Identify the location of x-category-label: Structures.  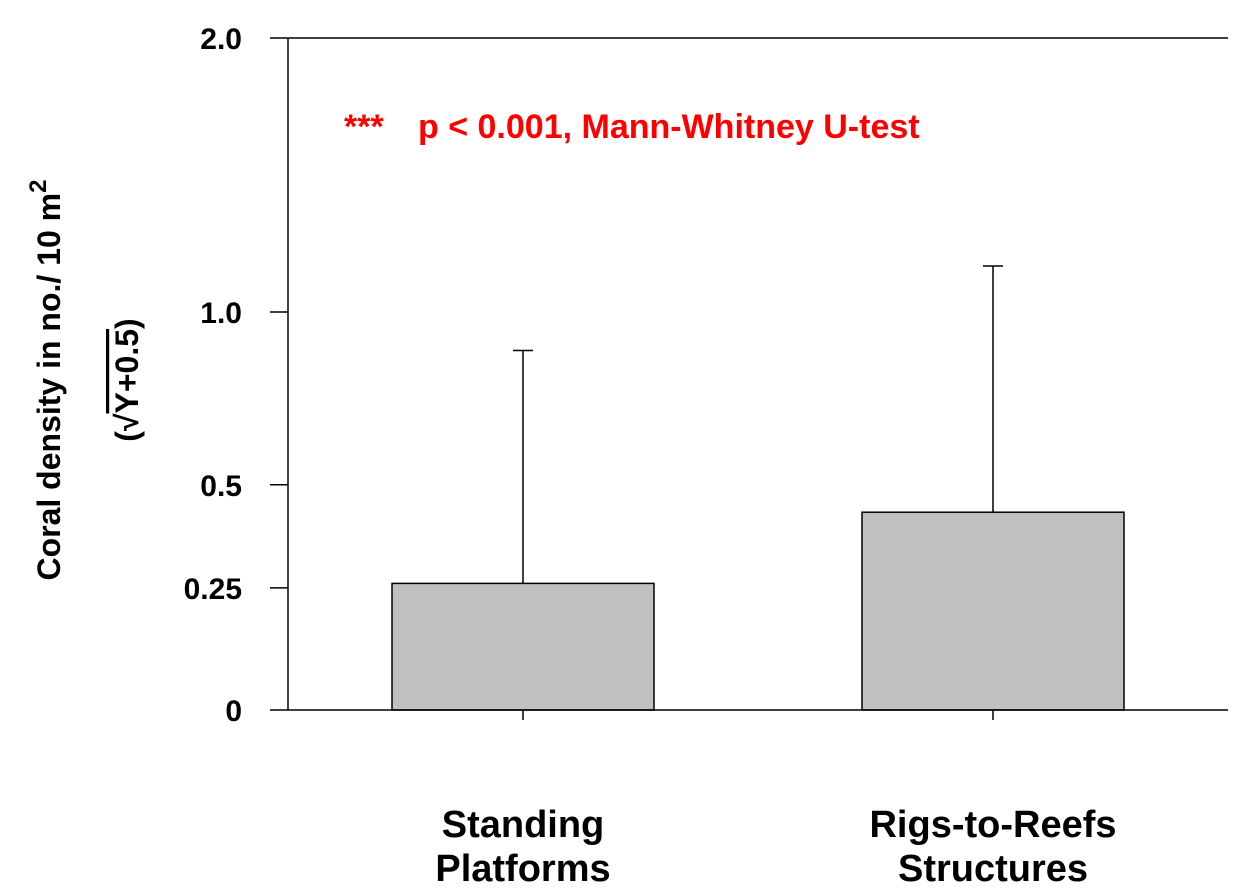
(993, 869).